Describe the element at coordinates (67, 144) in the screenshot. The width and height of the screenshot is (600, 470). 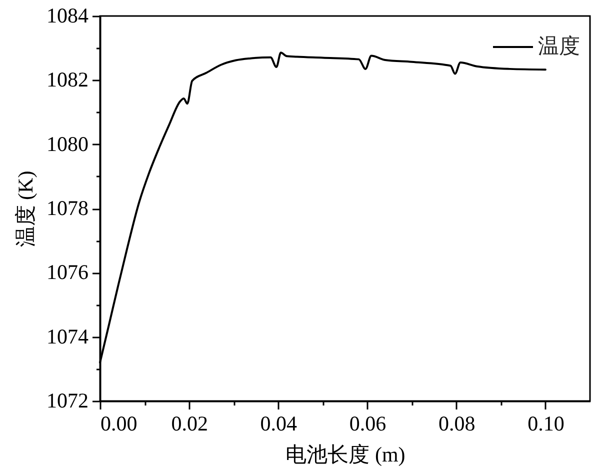
I see `y-tick-label: 1080` at that location.